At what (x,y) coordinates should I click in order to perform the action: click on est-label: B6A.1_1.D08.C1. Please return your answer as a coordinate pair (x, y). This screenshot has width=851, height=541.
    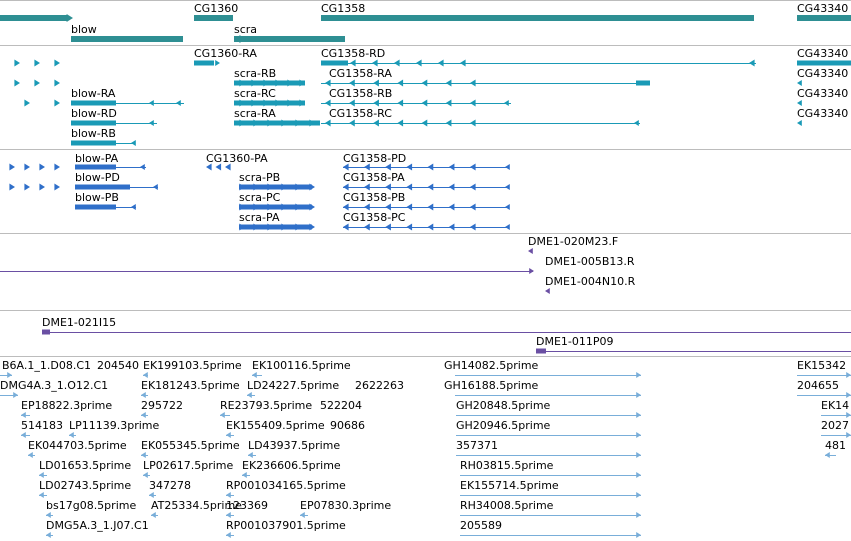
    Looking at the image, I should click on (47, 365).